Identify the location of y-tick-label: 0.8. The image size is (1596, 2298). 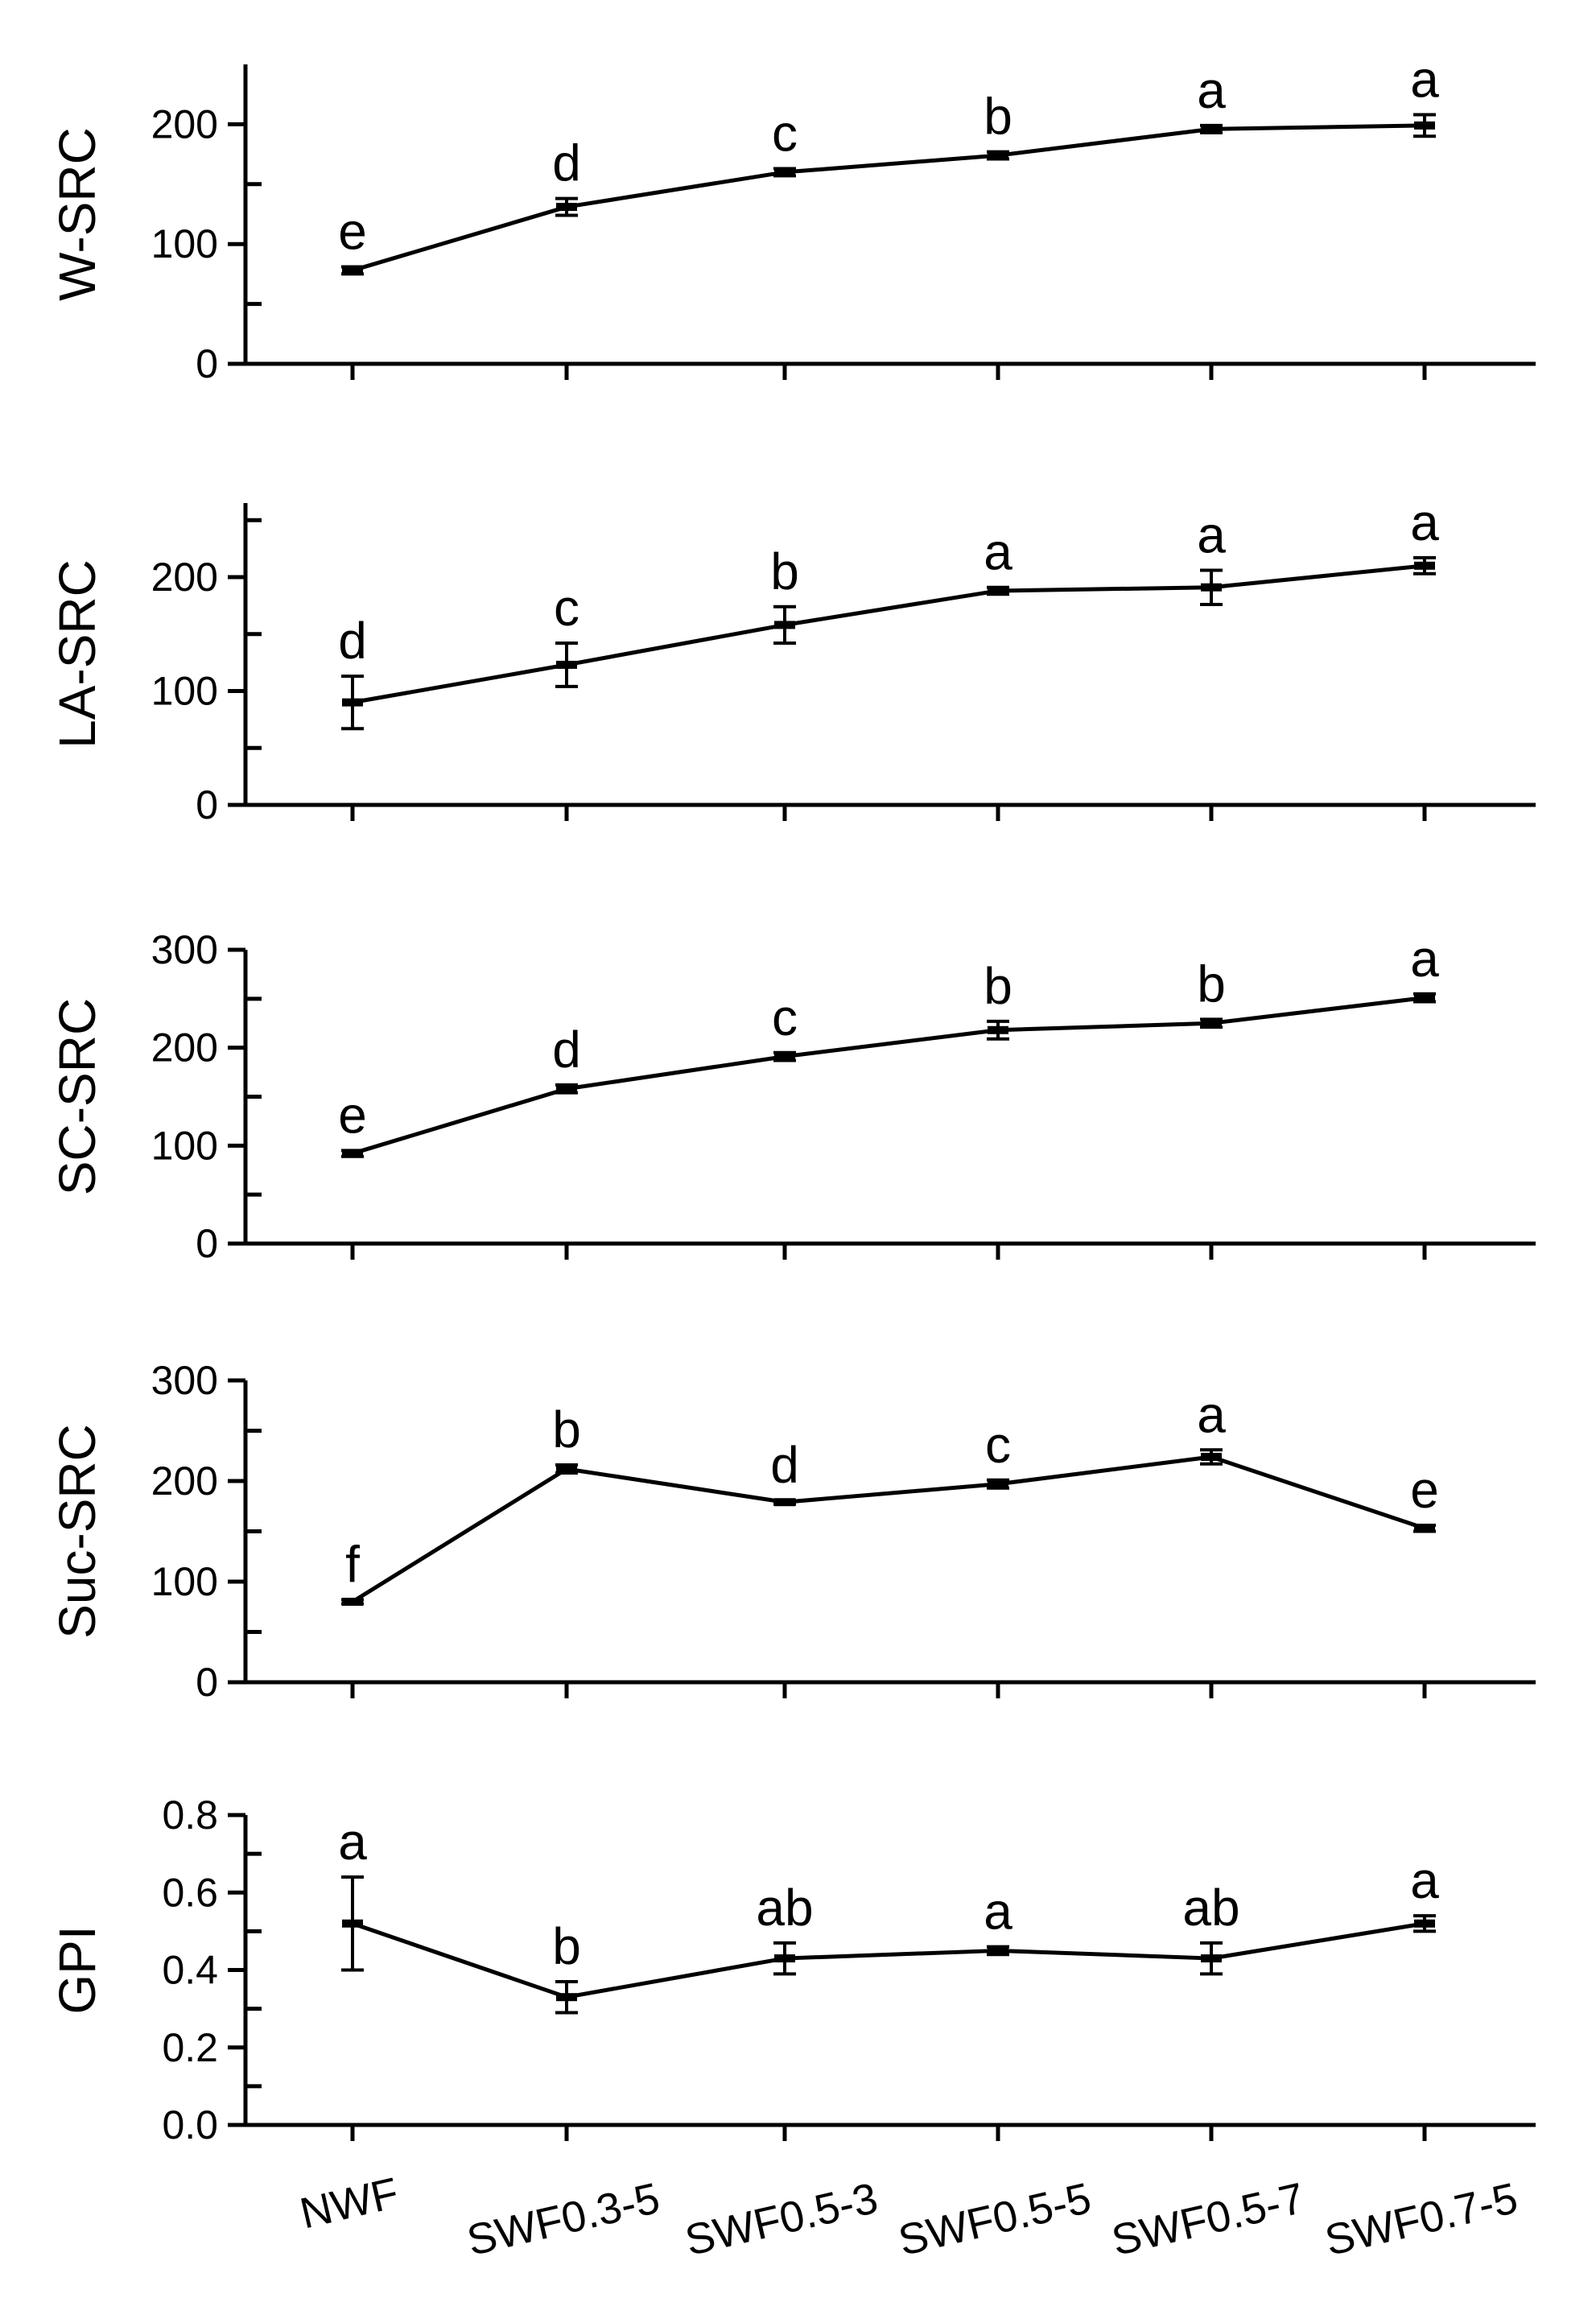
(190, 1815).